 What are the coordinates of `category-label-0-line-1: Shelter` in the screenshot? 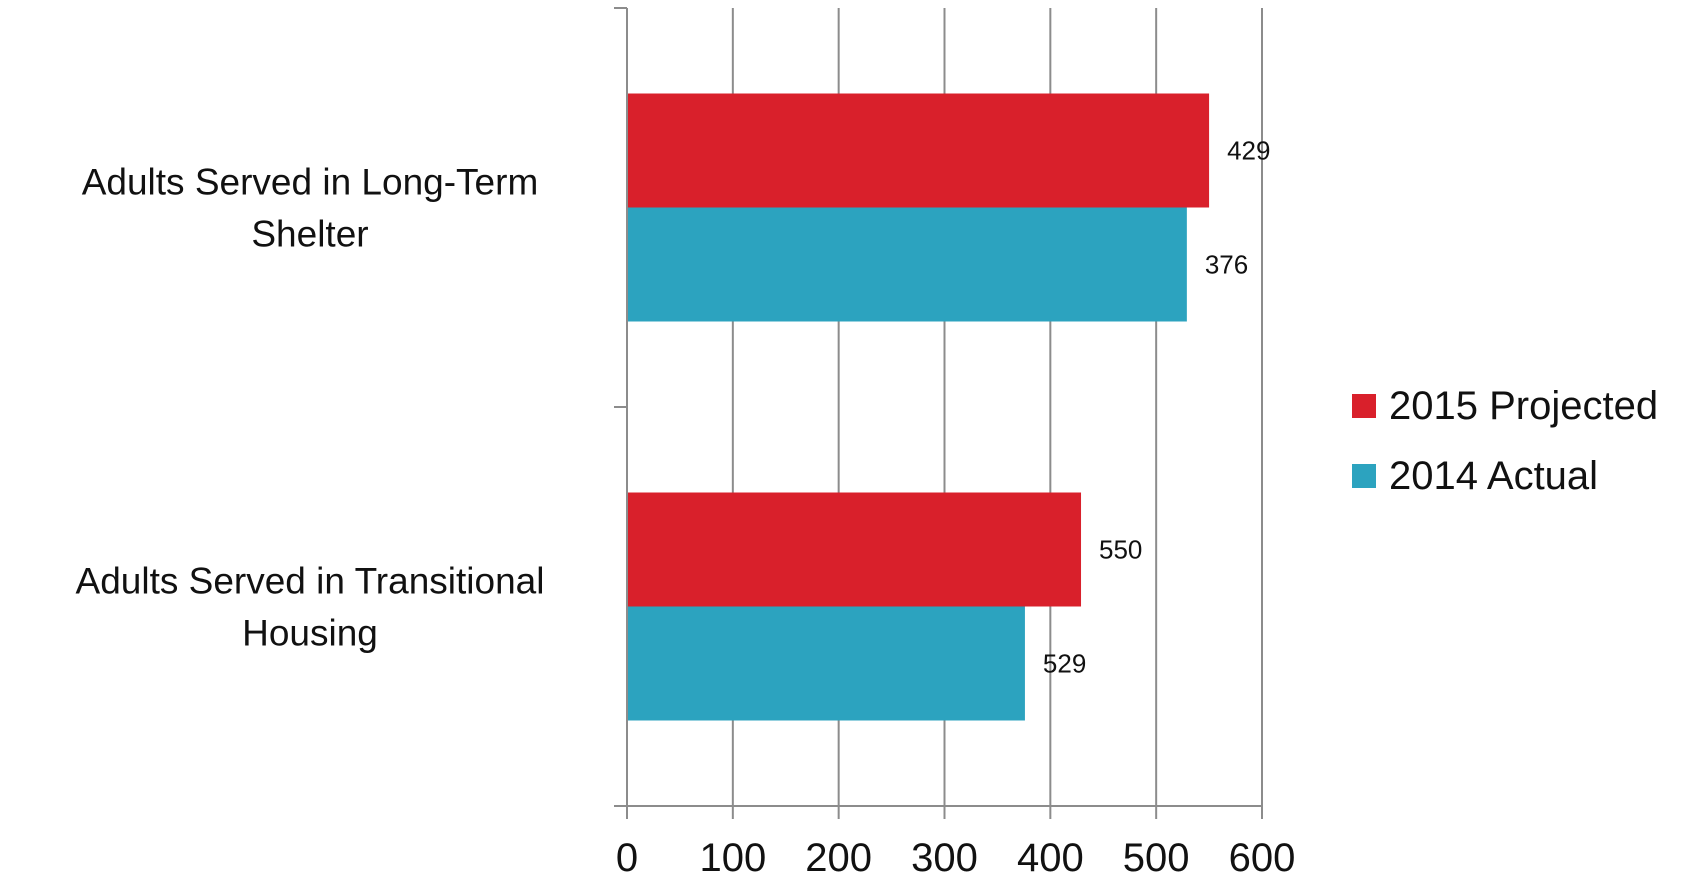 It's located at (309, 234).